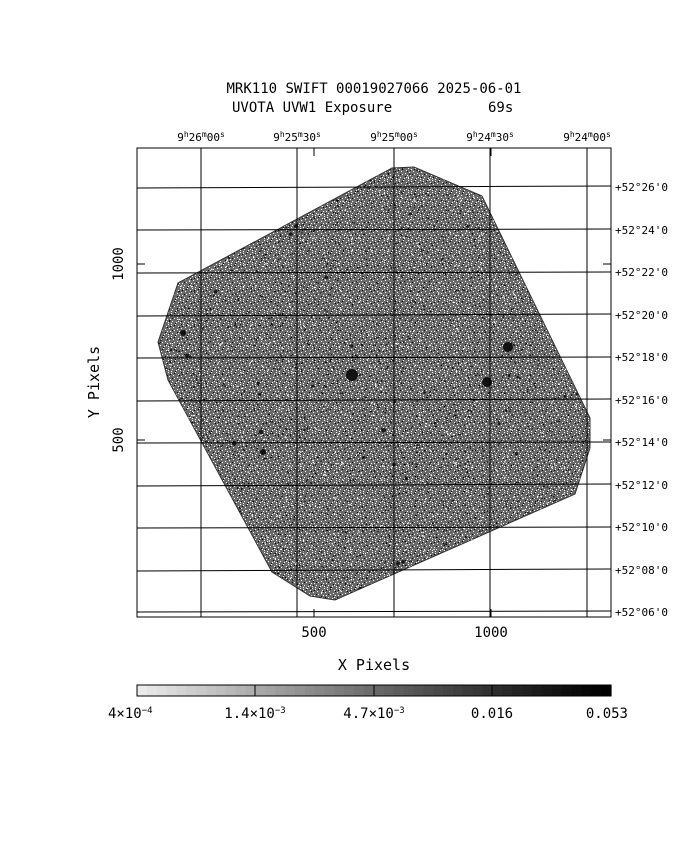 Image resolution: width=680 pixels, height=850 pixels. Describe the element at coordinates (501, 108) in the screenshot. I see `exposure-value: 69s` at that location.